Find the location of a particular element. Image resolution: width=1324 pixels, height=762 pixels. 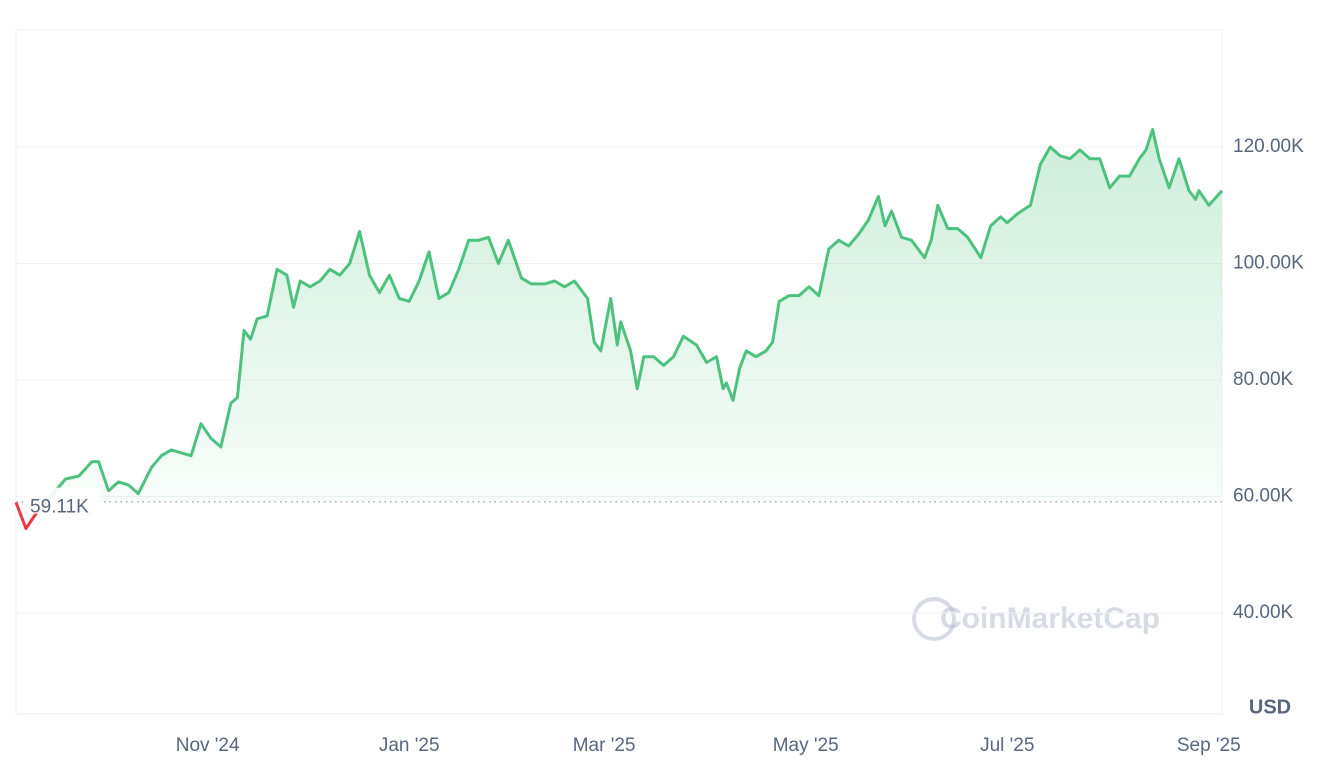

x-tick-label: Sep '25 is located at coordinates (1209, 745).